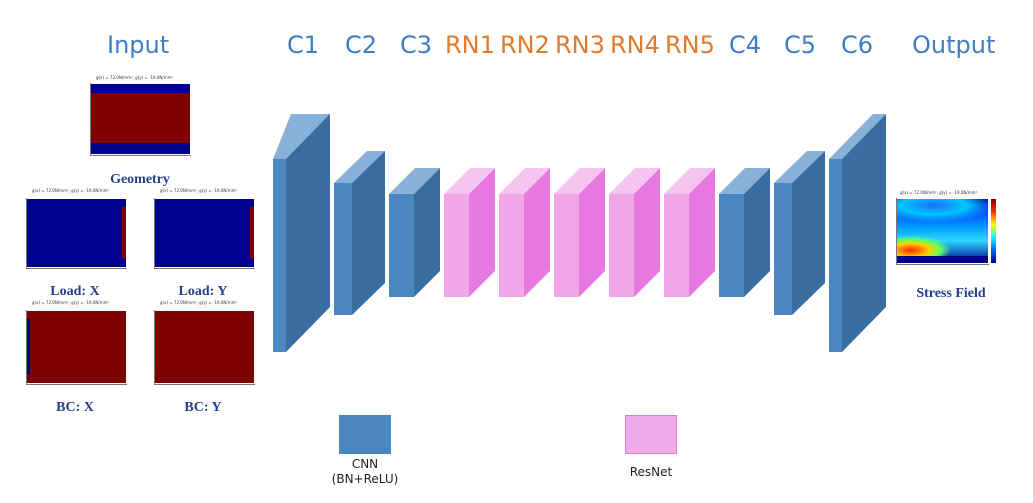 The width and height of the screenshot is (1033, 503). Describe the element at coordinates (470, 45) in the screenshot. I see `header-rn1: RN1` at that location.